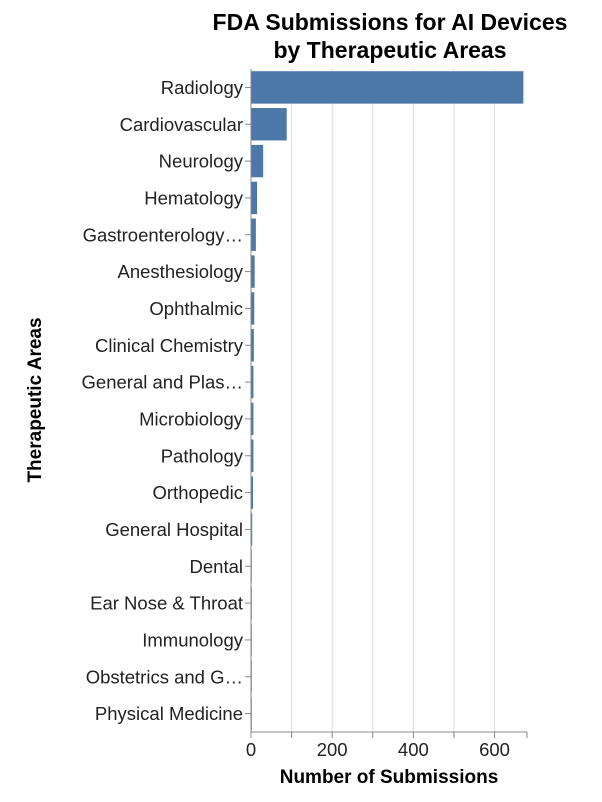 Image resolution: width=602 pixels, height=802 pixels. What do you see at coordinates (389, 50) in the screenshot?
I see `chart-title-line-2: by Therapeutic Areas` at bounding box center [389, 50].